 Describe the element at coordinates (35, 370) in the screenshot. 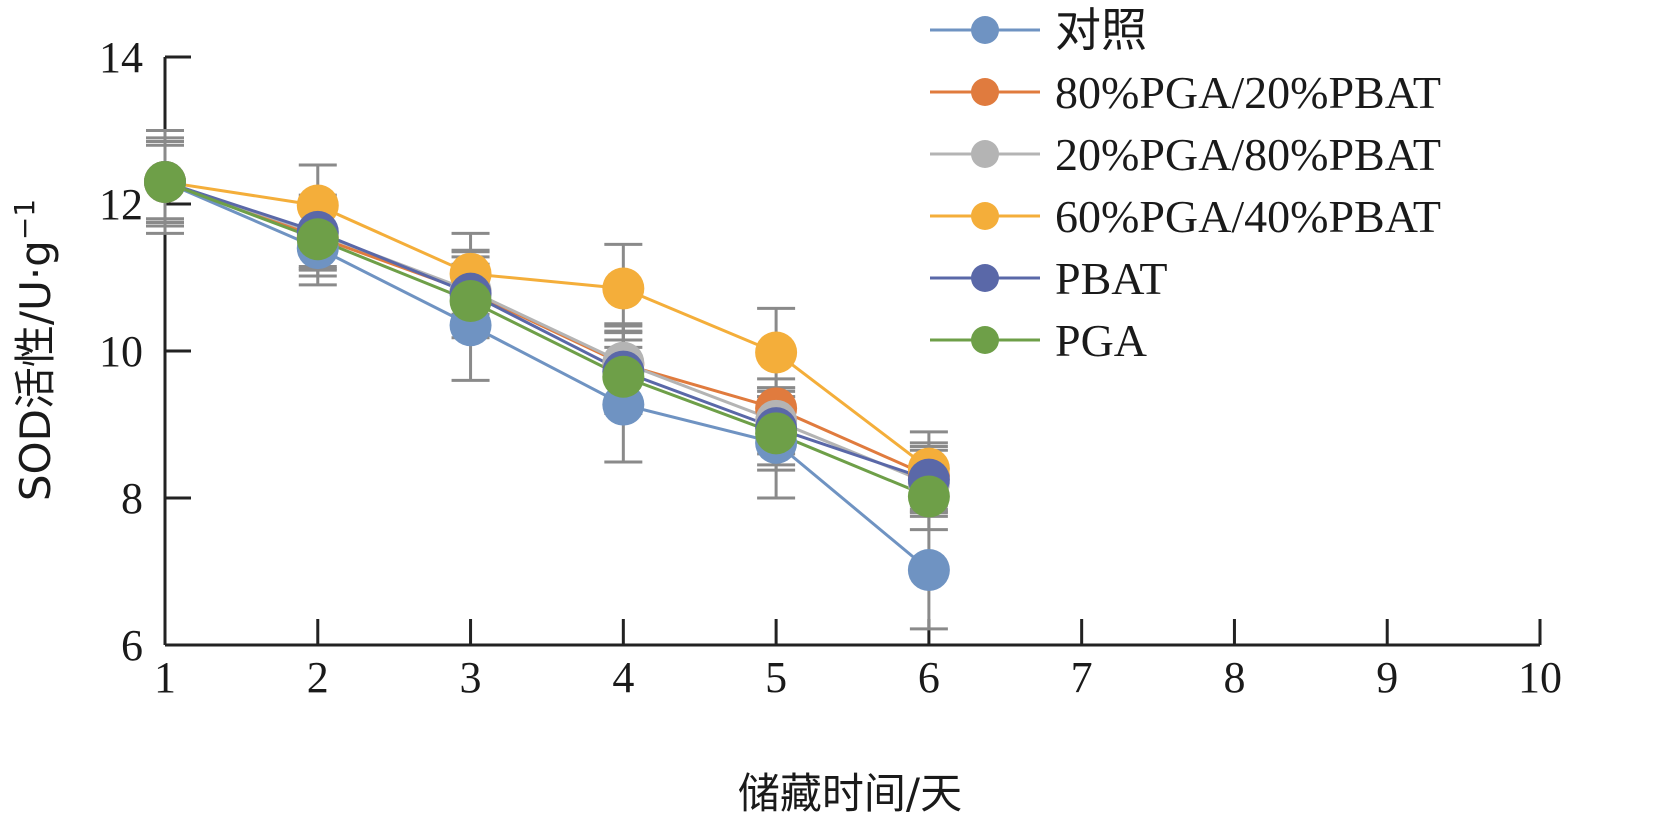

I see `y-axis-title-main: SOD活性/U·g` at that location.